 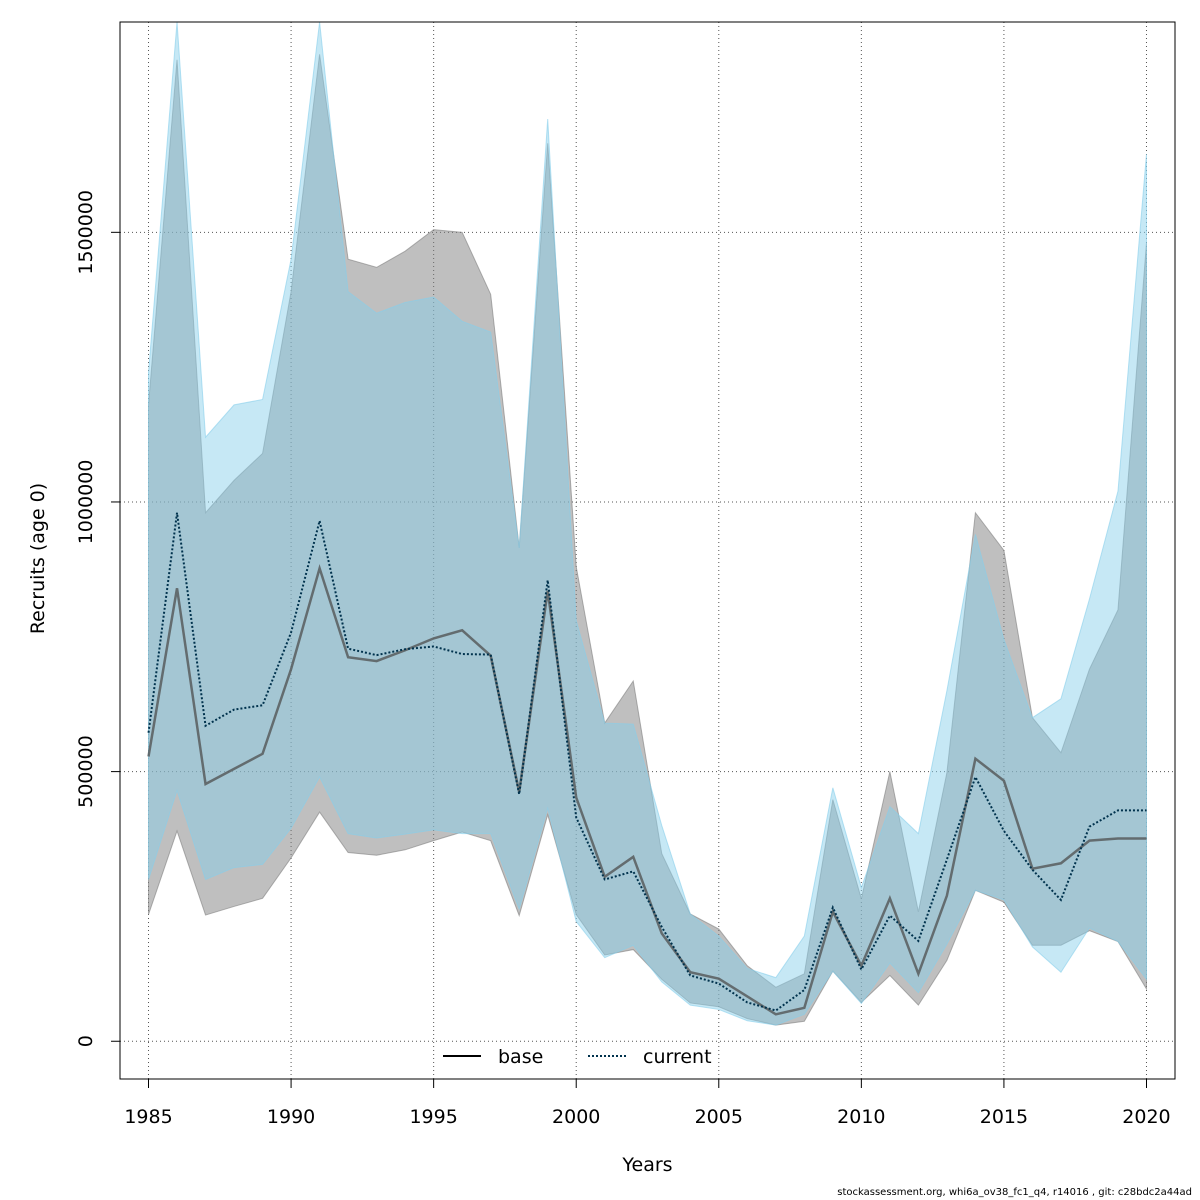 I want to click on x-axis: 1985 1990 1995 2000 2005 2010 2015 2020, so click(x=647, y=1103).